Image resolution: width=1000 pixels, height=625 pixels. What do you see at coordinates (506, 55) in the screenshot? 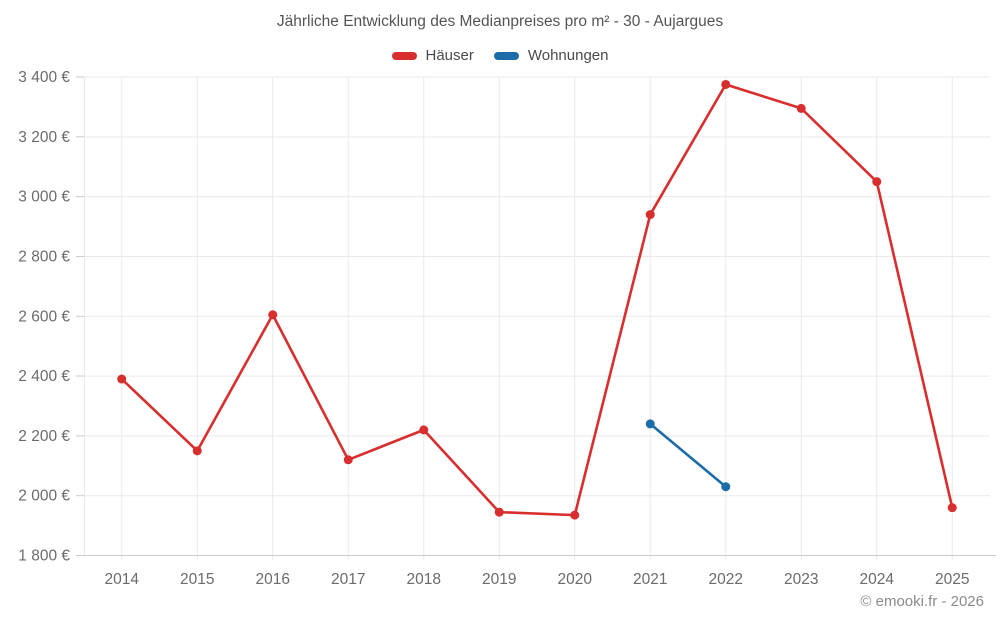
I see `legend-swatch-wohnungen` at bounding box center [506, 55].